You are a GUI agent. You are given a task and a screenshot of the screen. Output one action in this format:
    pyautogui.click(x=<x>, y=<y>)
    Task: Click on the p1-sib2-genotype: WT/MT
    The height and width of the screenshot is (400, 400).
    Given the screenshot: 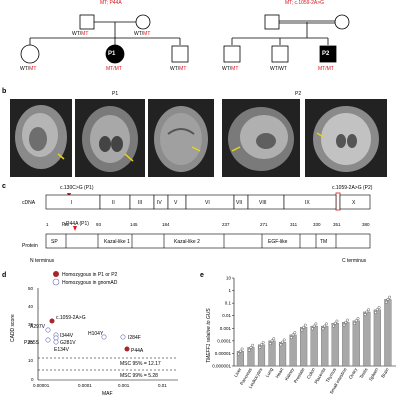 What is the action you would take?
    pyautogui.click(x=178, y=69)
    